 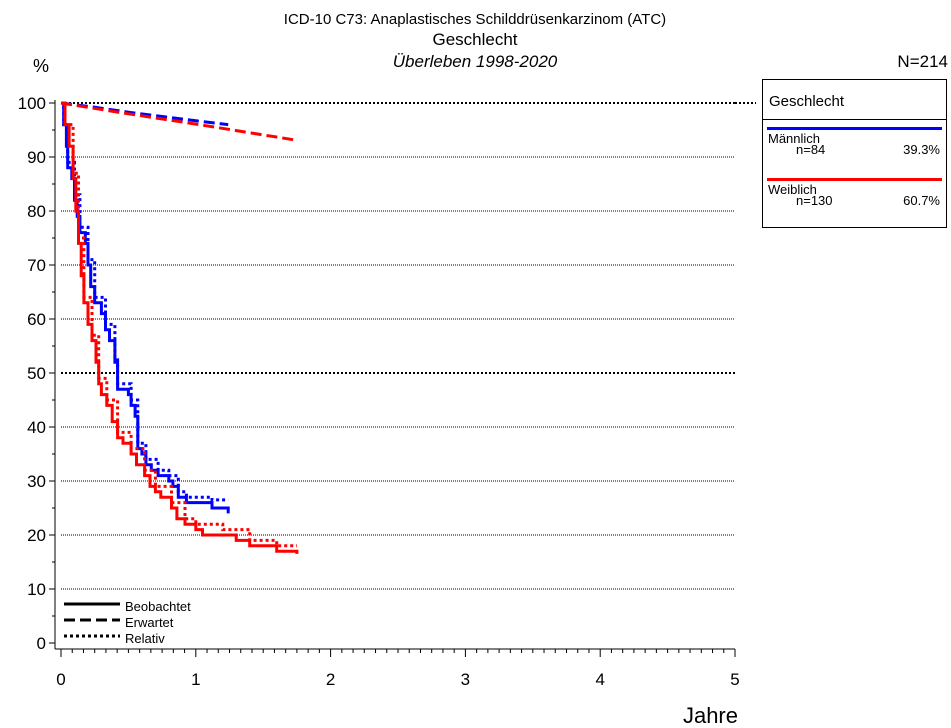 What do you see at coordinates (145, 301) in the screenshot?
I see `series-relative-maennlich` at bounding box center [145, 301].